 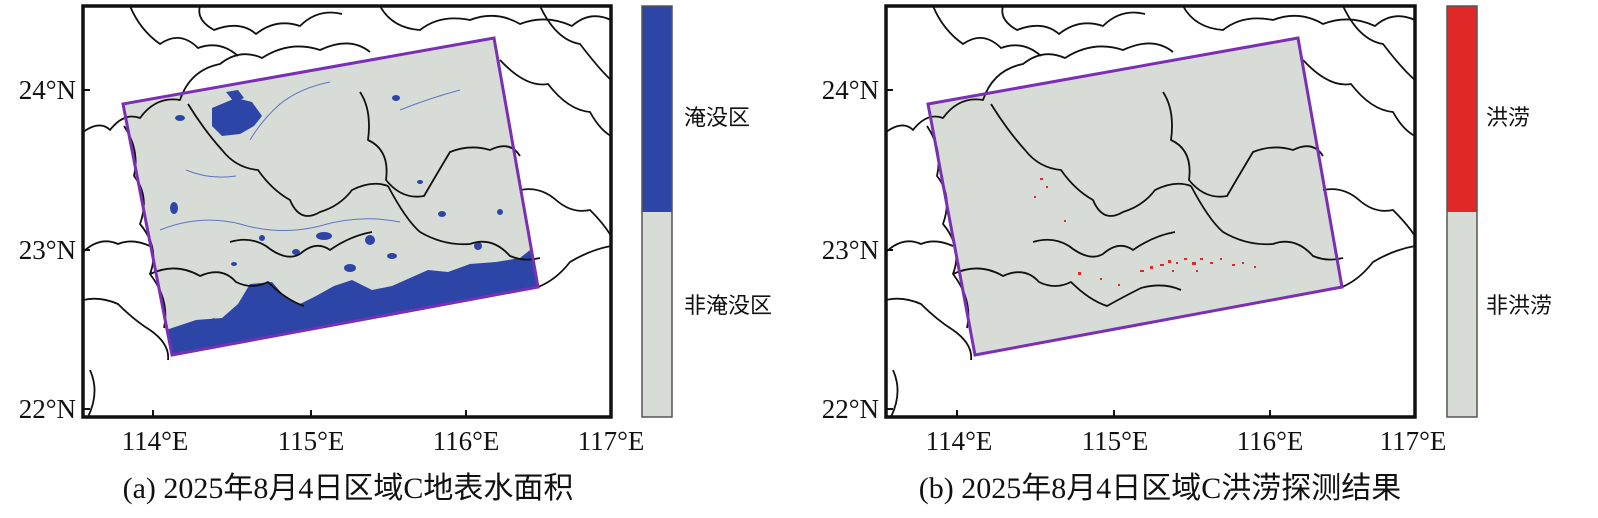 I want to click on y-tick-label-a-22: 22°N, so click(x=47, y=409).